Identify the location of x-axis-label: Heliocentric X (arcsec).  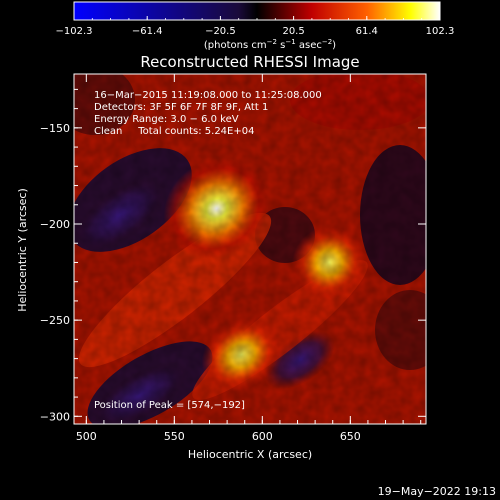
(250, 454).